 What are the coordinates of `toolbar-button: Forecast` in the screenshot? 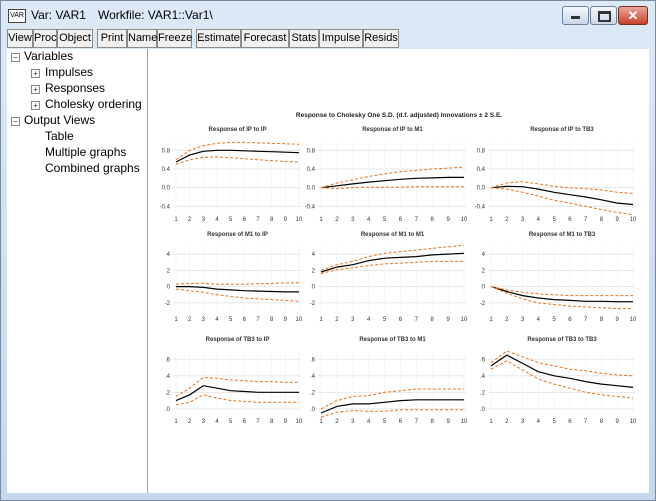 It's located at (265, 38).